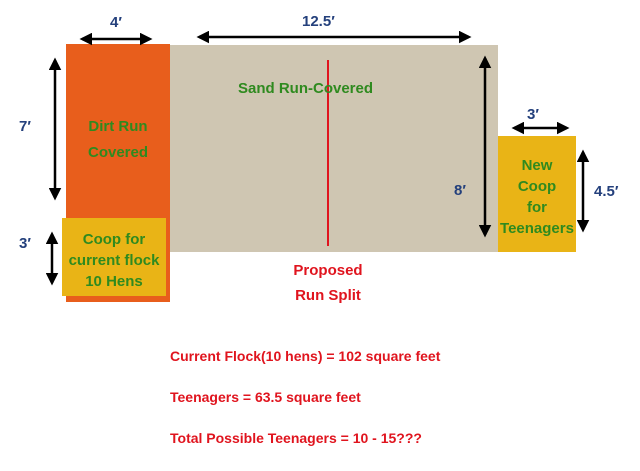 This screenshot has width=640, height=471. Describe the element at coordinates (328, 295) in the screenshot. I see `split-label-line-2: Run Split` at that location.